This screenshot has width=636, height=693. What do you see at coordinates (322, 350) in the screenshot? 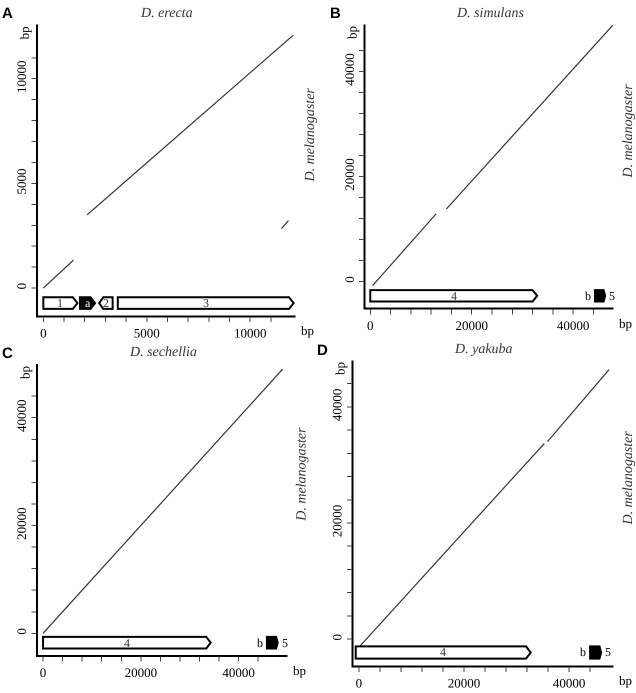
I see `text: D` at bounding box center [322, 350].